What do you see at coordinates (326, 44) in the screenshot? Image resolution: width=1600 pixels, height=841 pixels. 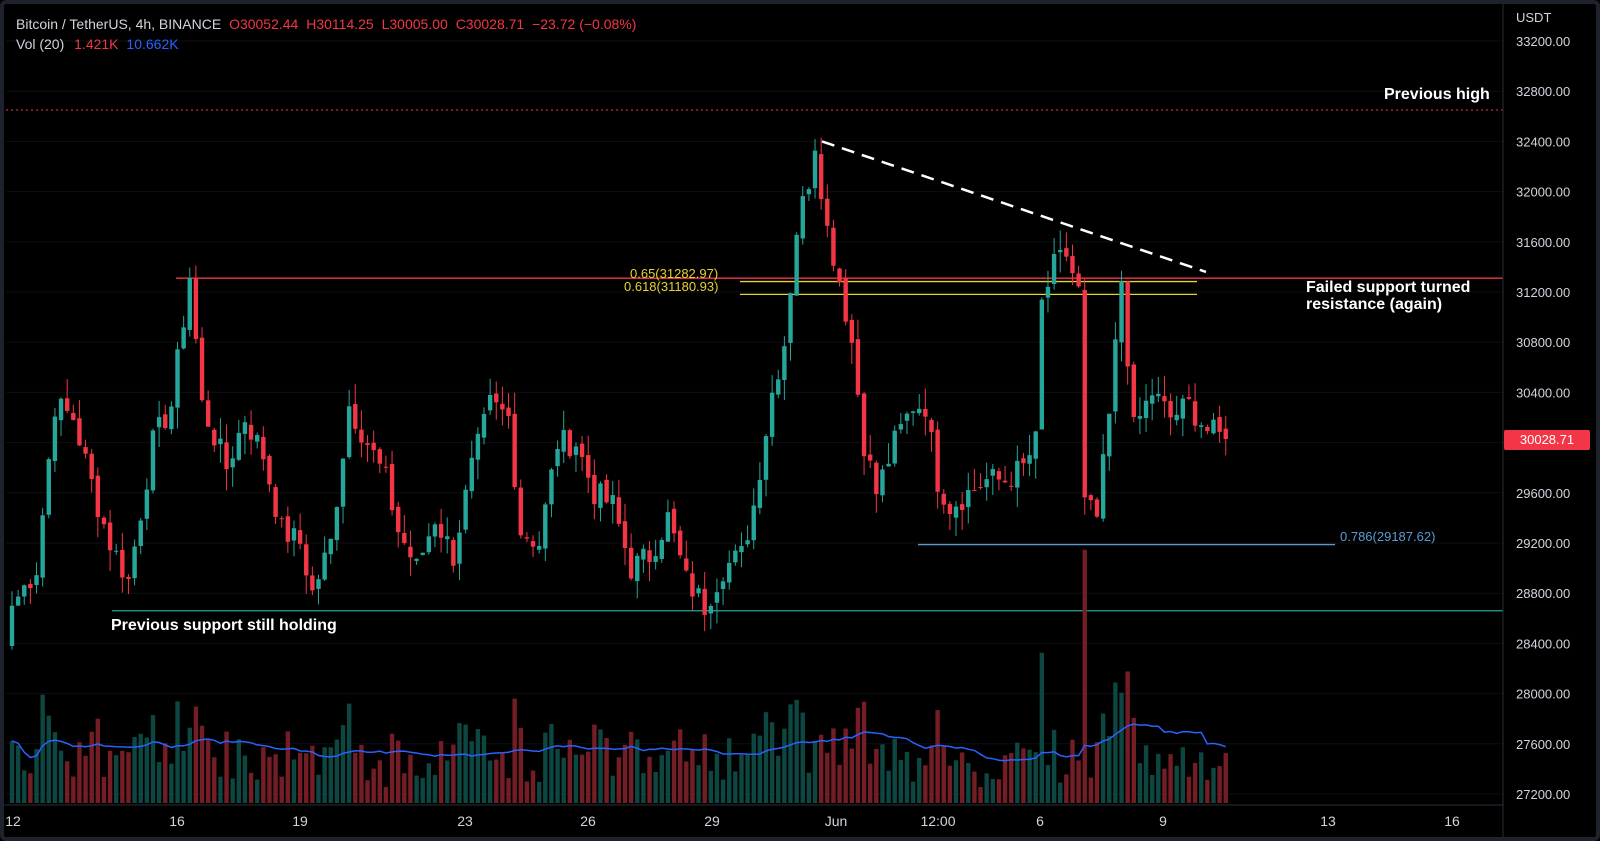 I see `legend-row-volume: Vol (20) 1.421K 10.662K` at bounding box center [326, 44].